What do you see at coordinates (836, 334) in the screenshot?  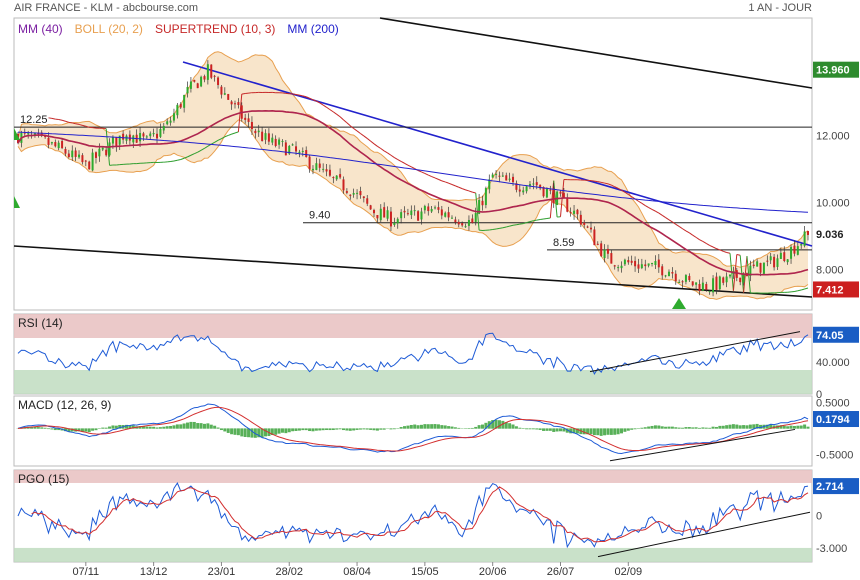 I see `rsi-last-bg` at bounding box center [836, 334].